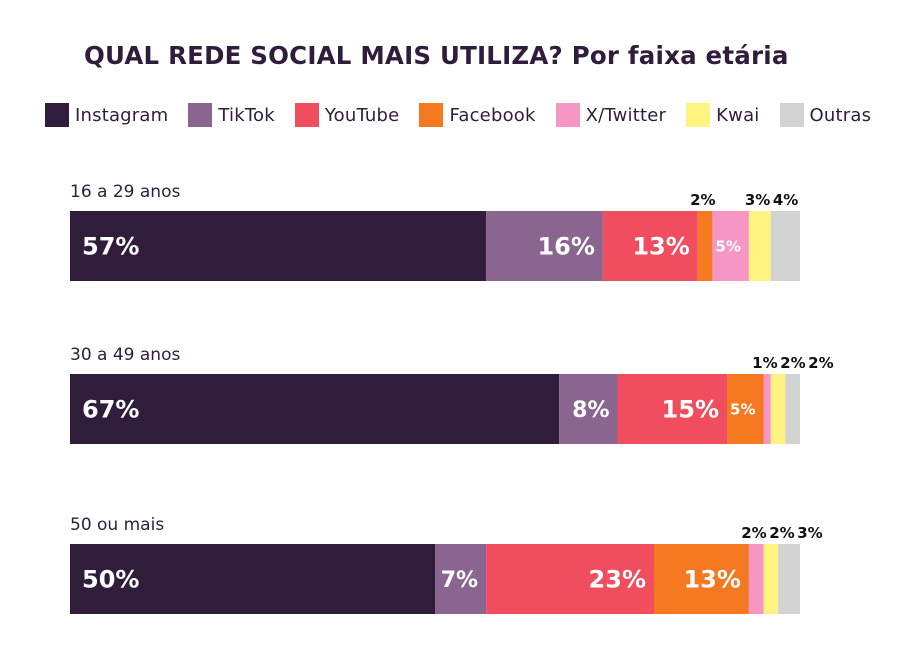 This screenshot has width=903, height=662. What do you see at coordinates (570, 579) in the screenshot?
I see `bar-segment-youtube-50-ou-mais` at bounding box center [570, 579].